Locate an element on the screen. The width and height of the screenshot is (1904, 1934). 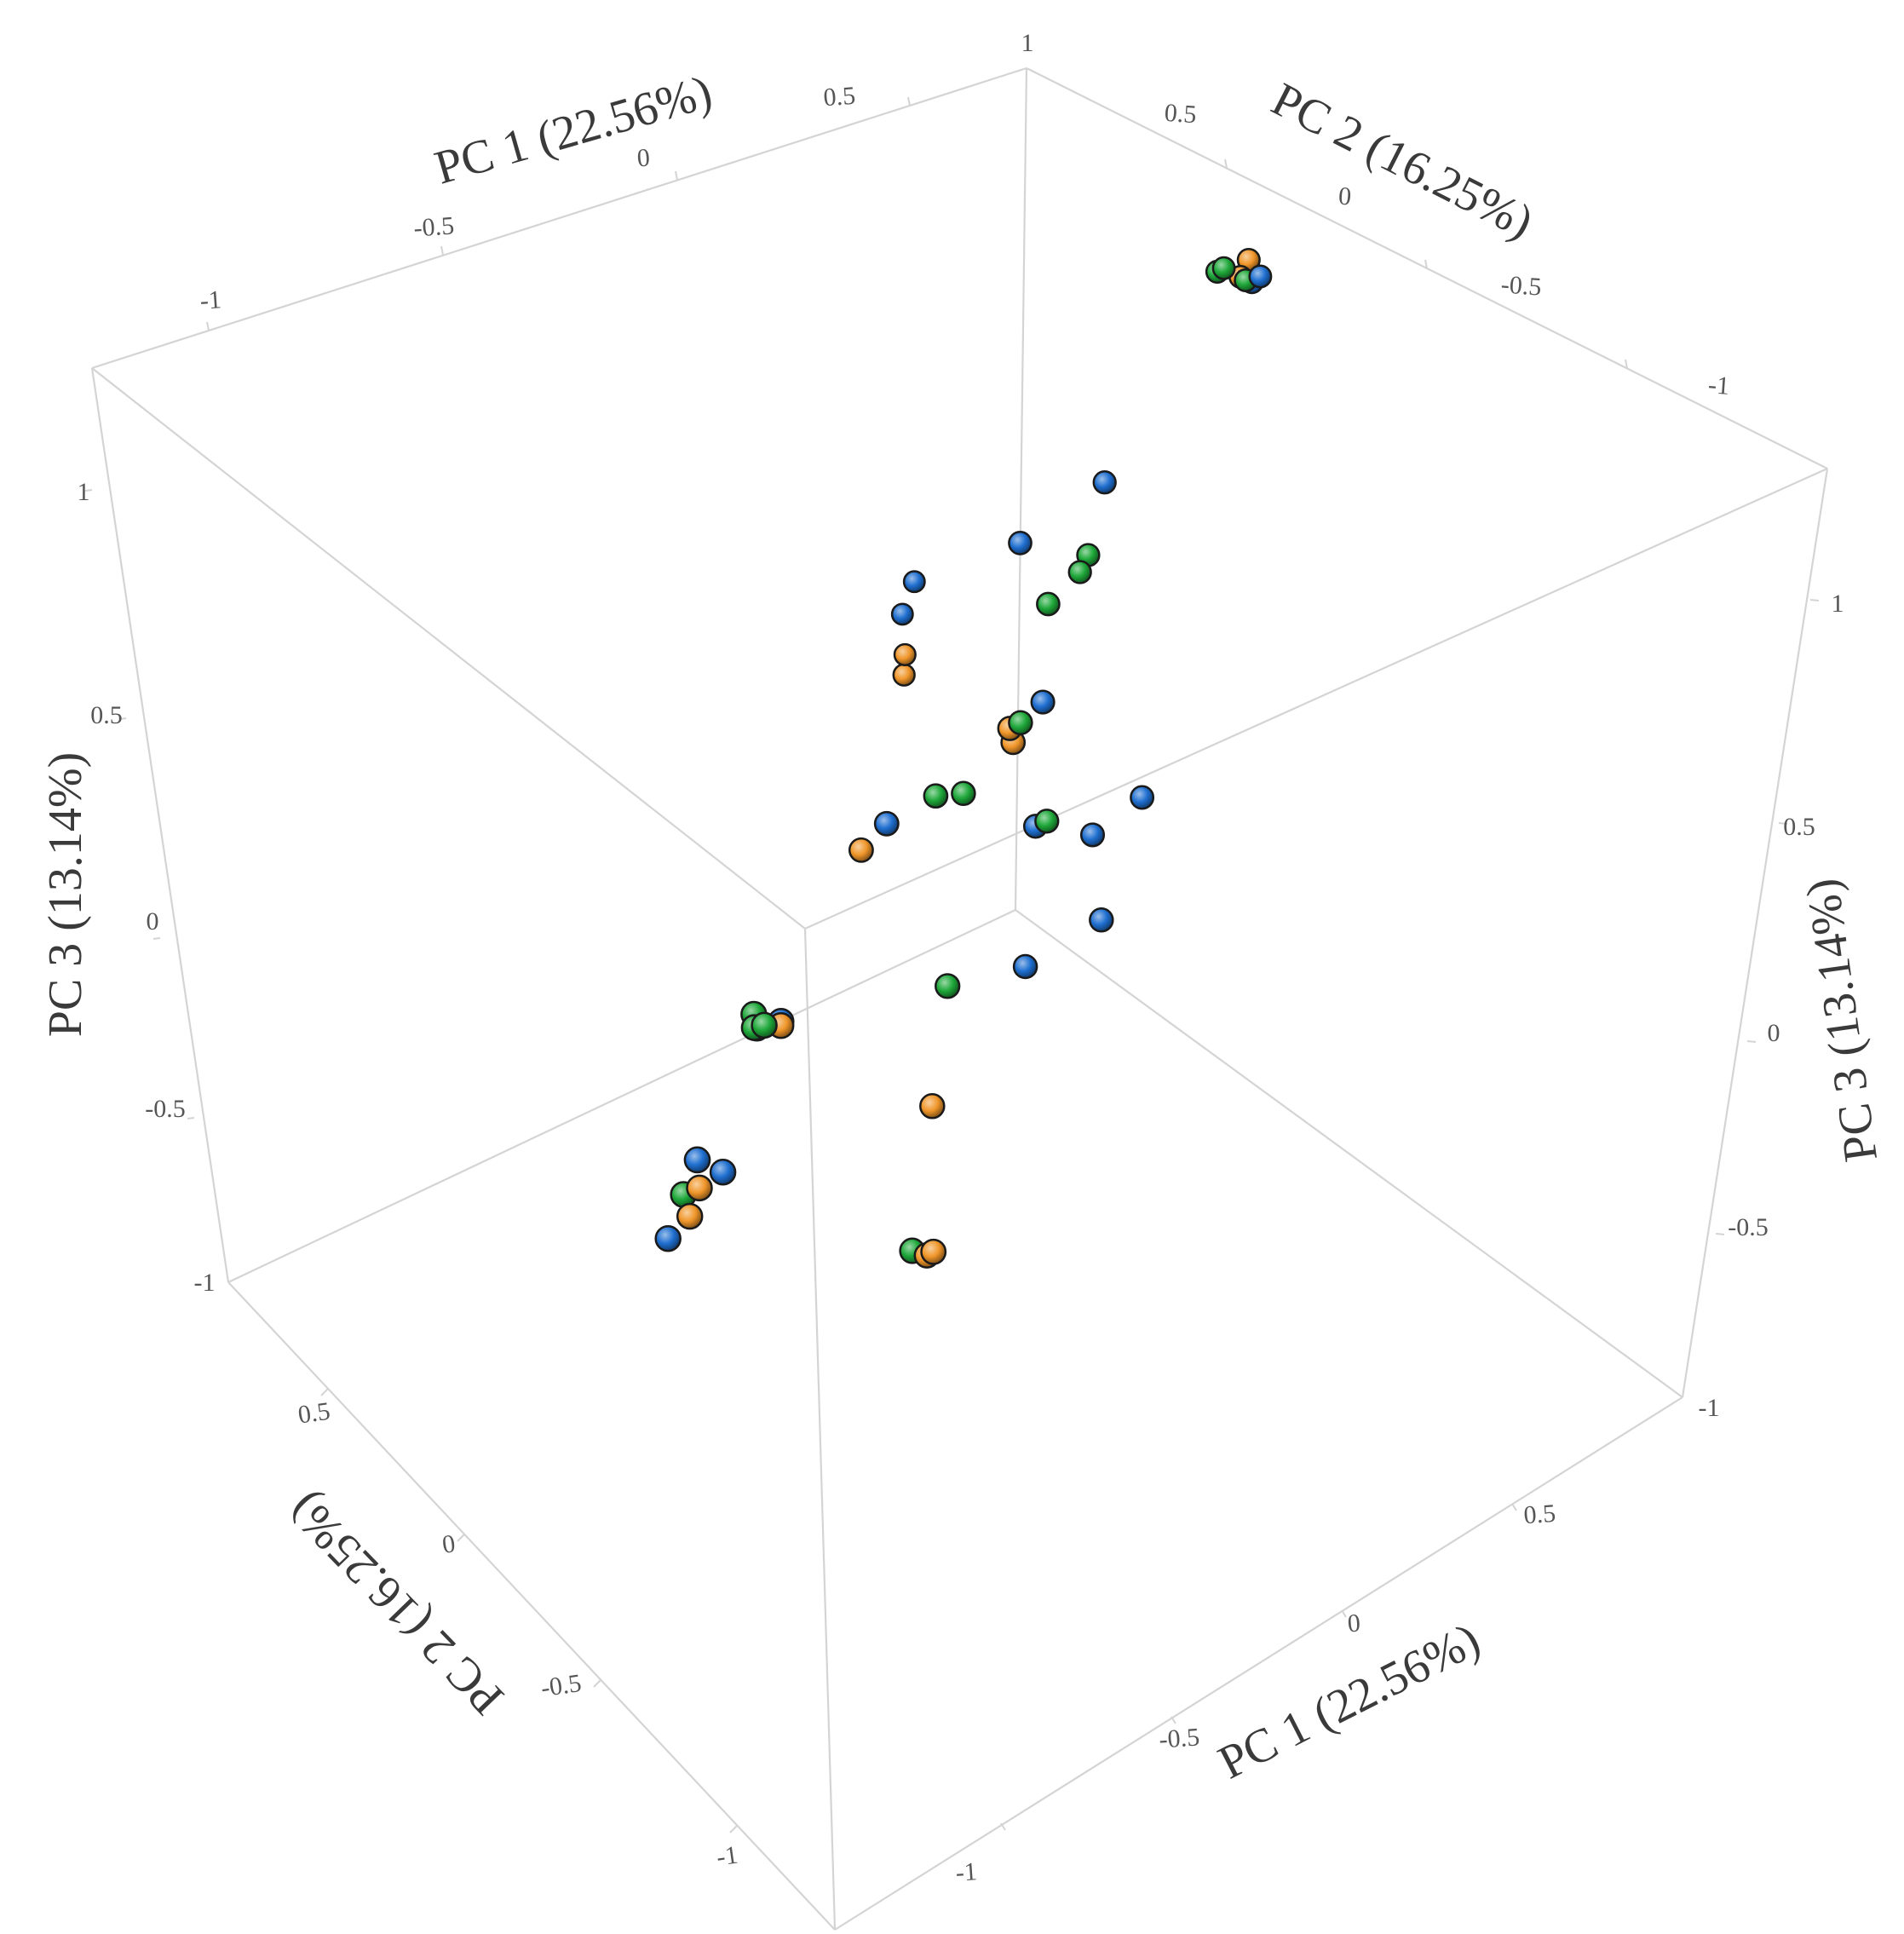
pc1-top-tick-label: 0 is located at coordinates (643, 158).